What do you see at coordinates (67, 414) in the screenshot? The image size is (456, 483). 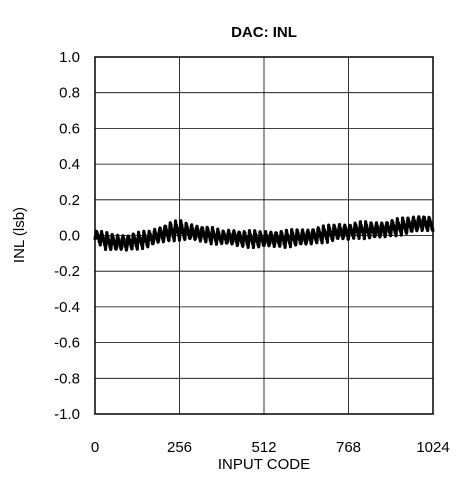 I see `y-tick-label-10: -1.0` at bounding box center [67, 414].